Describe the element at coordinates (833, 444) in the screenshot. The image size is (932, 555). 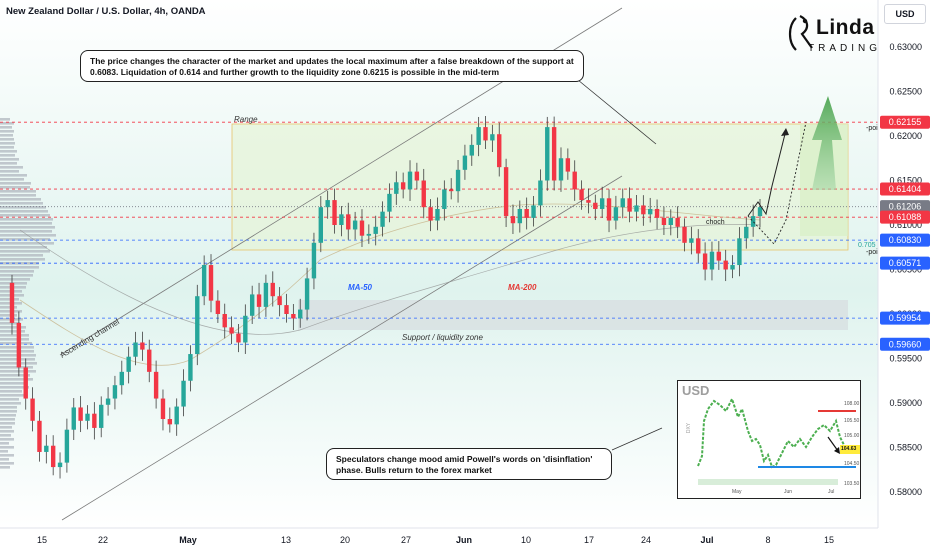
I see `inset-arrow` at that location.